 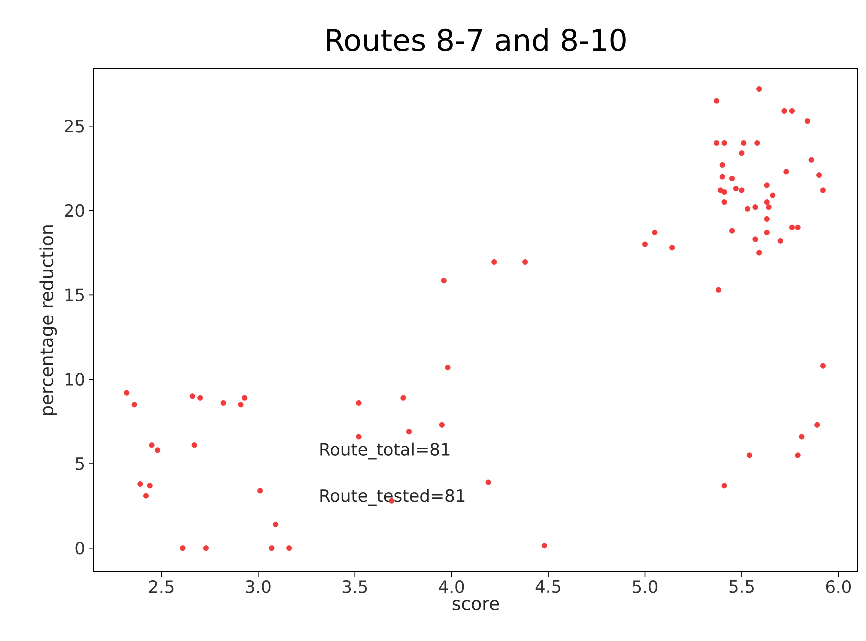 What do you see at coordinates (74, 211) in the screenshot?
I see `y-tick-label: 20` at bounding box center [74, 211].